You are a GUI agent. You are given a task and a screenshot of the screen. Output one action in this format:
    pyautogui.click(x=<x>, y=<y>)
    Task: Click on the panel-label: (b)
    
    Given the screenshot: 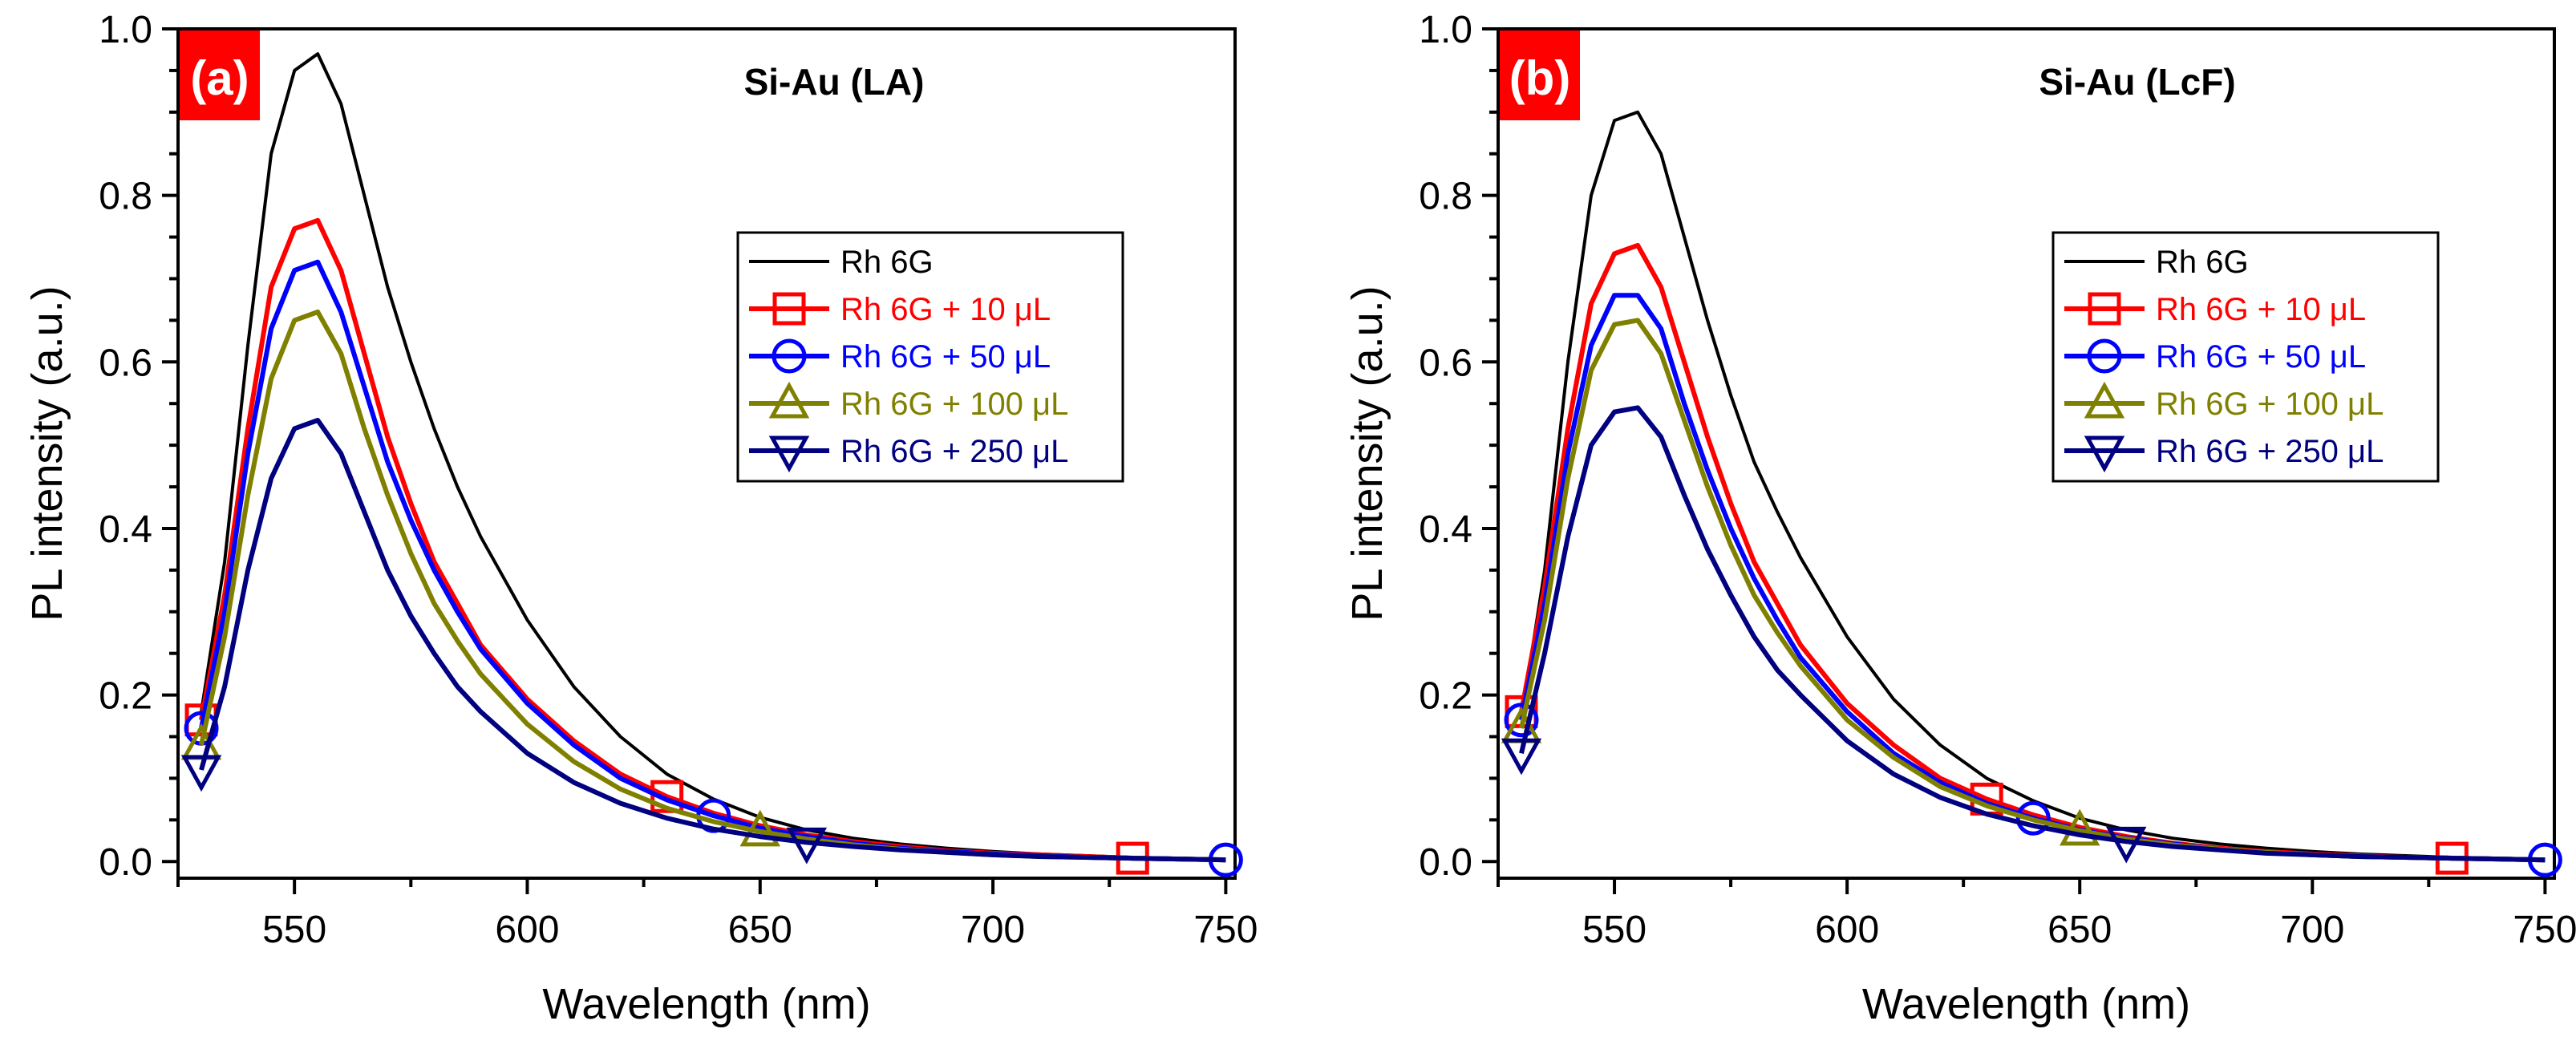 What is the action you would take?
    pyautogui.click(x=1540, y=78)
    